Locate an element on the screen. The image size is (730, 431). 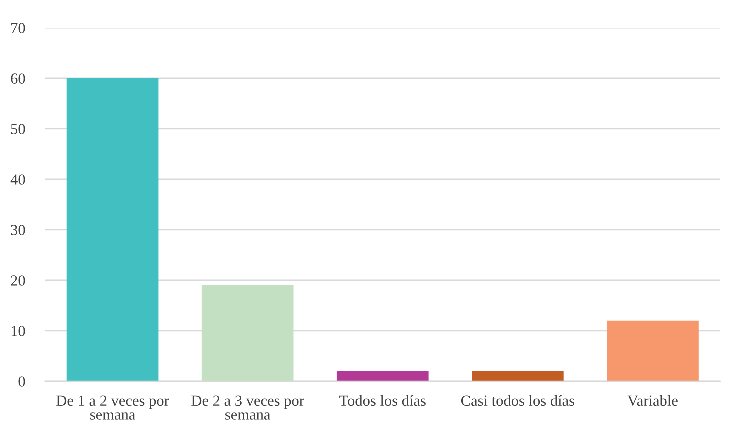
y-tick-label: 40 is located at coordinates (18, 179).